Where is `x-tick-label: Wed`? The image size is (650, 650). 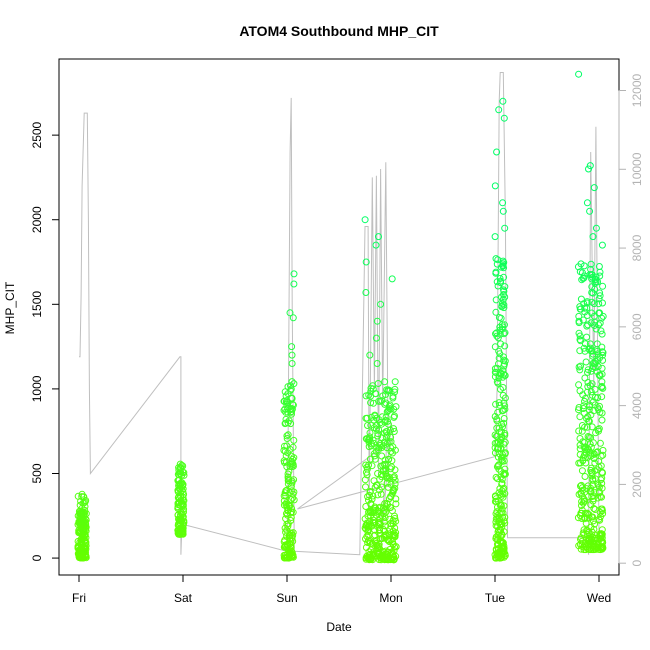 x-tick-label: Wed is located at coordinates (599, 598).